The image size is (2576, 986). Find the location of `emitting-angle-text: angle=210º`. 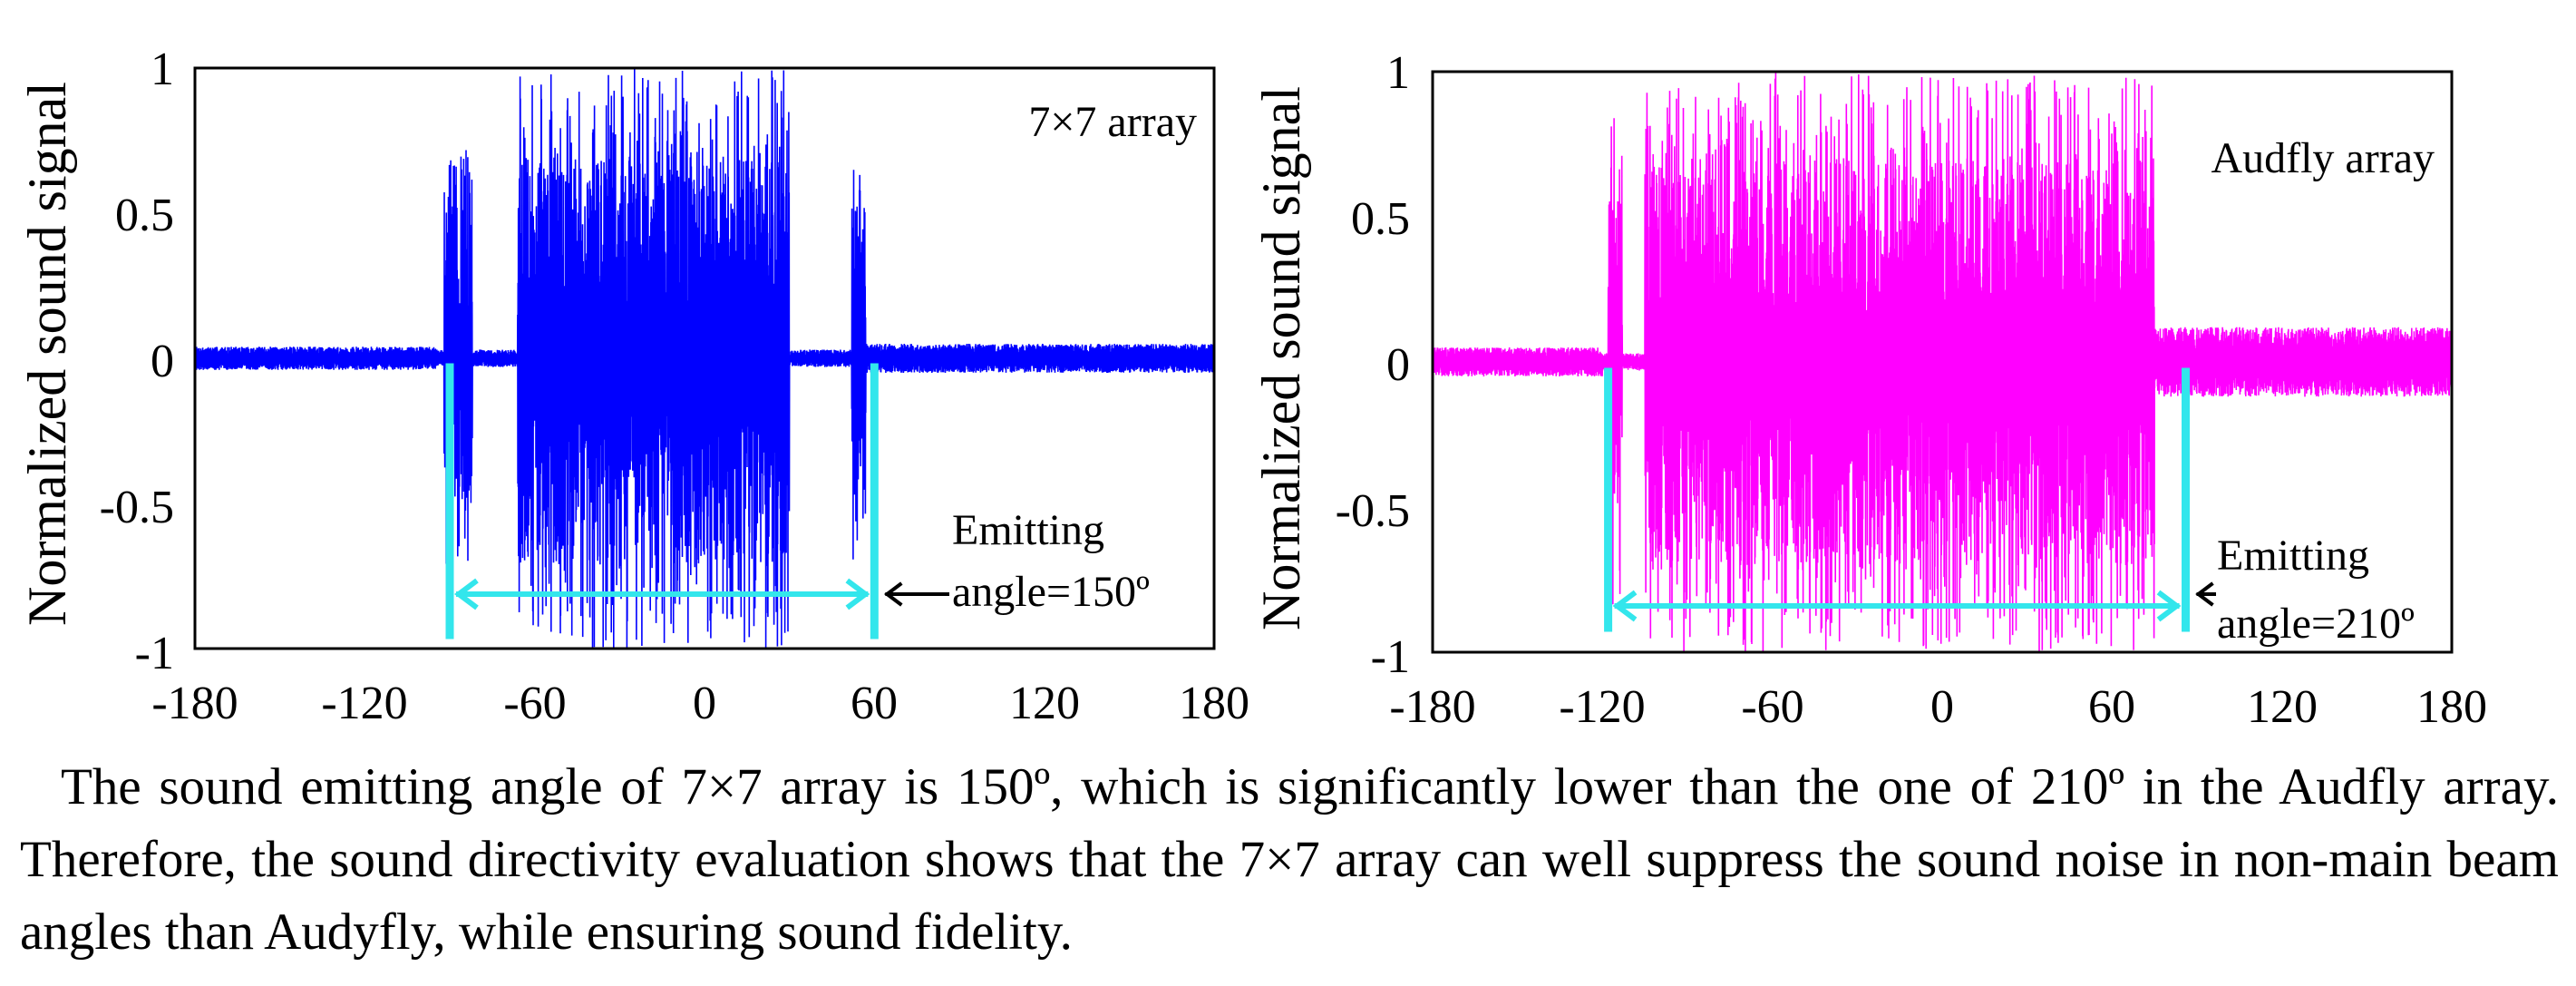

emitting-angle-text: angle=210º is located at coordinates (2316, 624).